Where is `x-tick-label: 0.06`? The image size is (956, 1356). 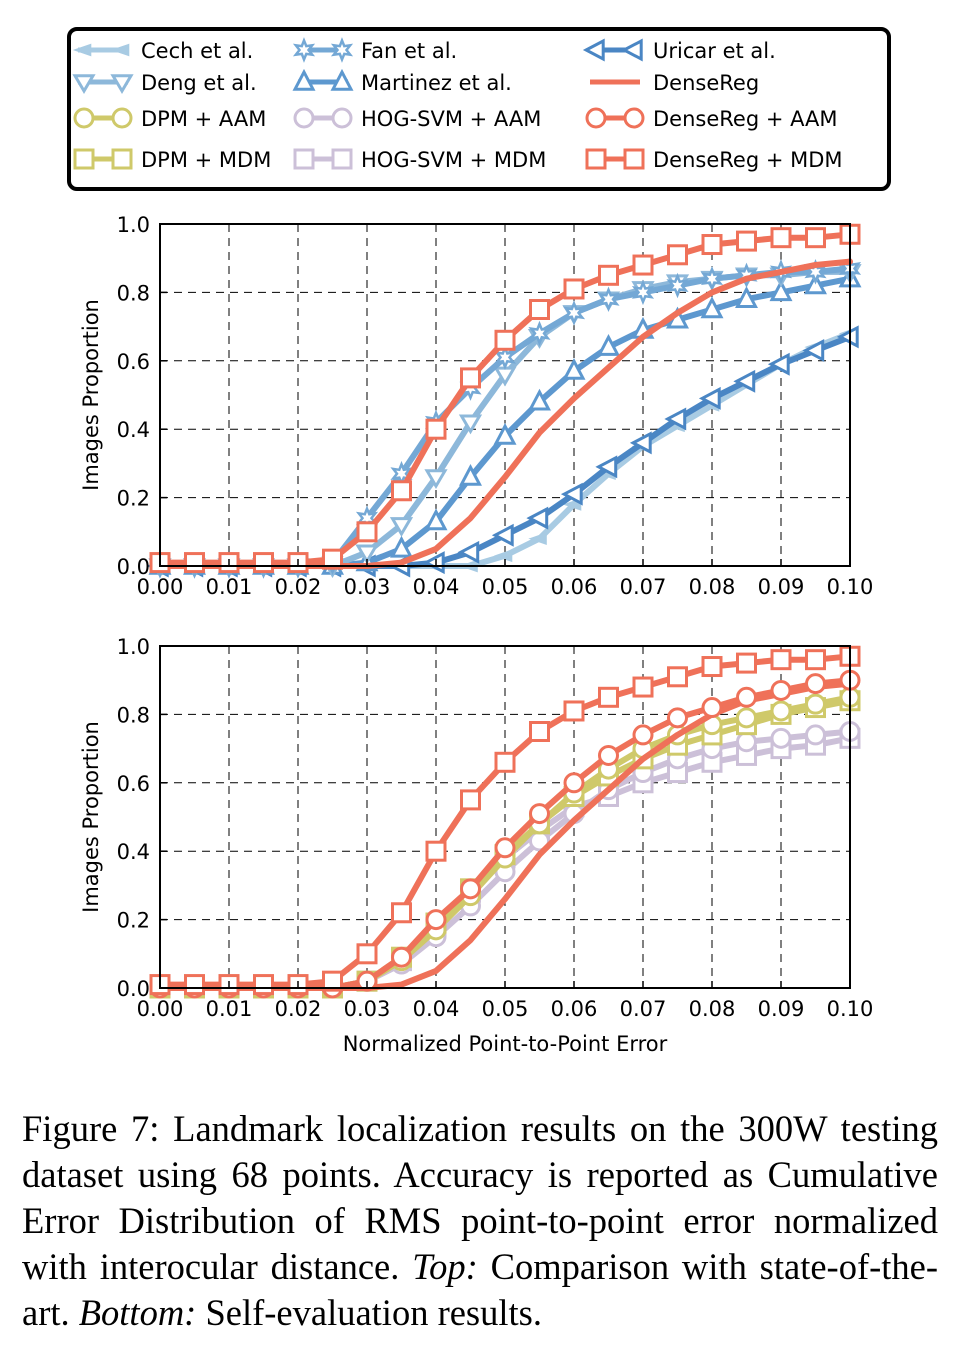 x-tick-label: 0.06 is located at coordinates (574, 1009).